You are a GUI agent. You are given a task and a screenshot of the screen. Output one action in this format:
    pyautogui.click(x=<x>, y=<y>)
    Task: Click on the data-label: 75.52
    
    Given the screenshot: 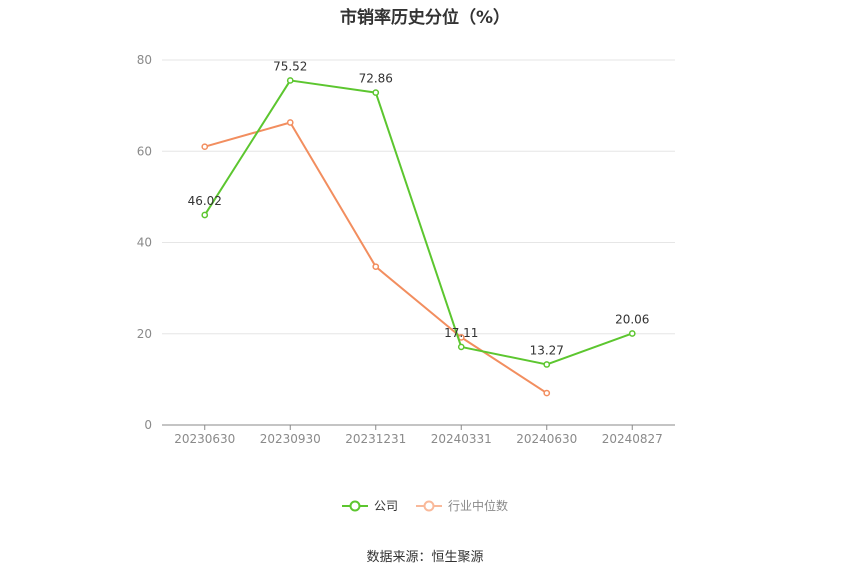 What is the action you would take?
    pyautogui.click(x=290, y=66)
    